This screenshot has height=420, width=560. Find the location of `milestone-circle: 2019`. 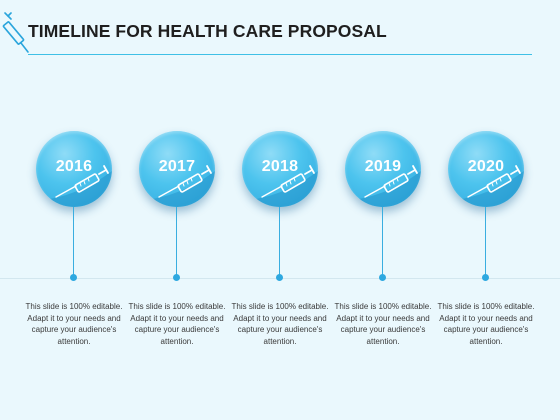

milestone-circle: 2019 is located at coordinates (383, 169).